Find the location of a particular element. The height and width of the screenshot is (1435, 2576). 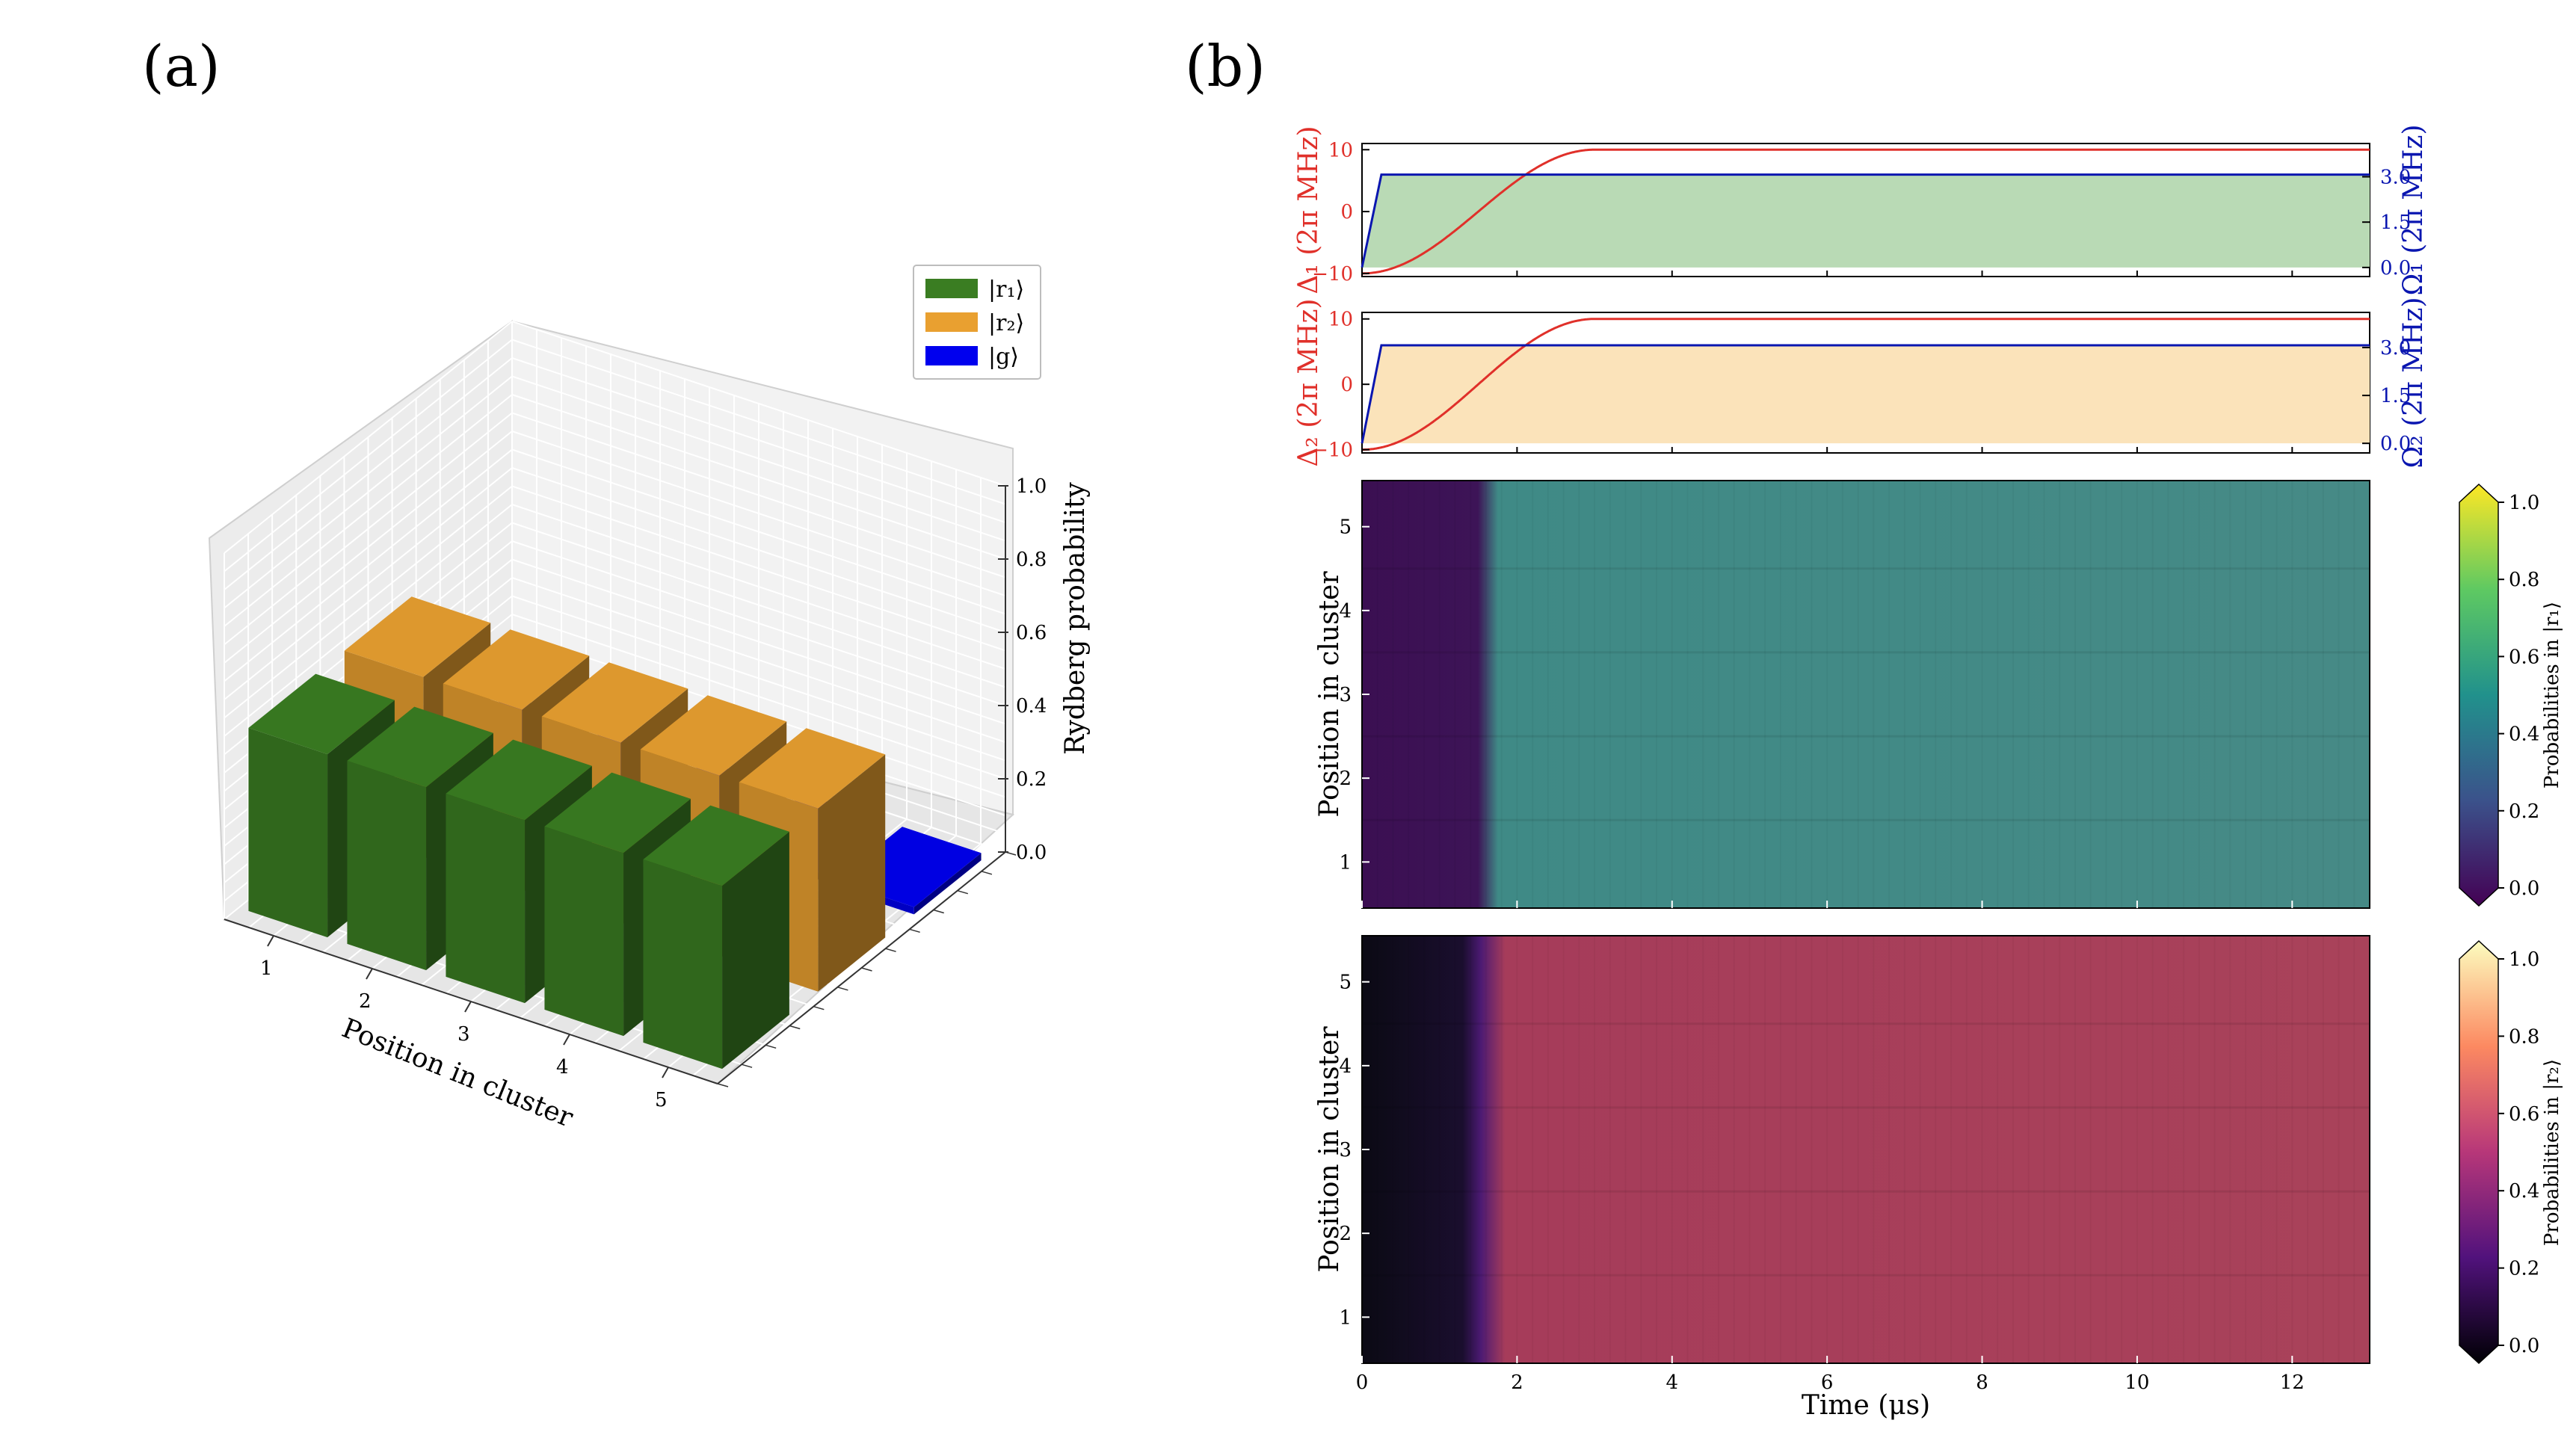

right-tick-label: 3.0 is located at coordinates (2395, 348).